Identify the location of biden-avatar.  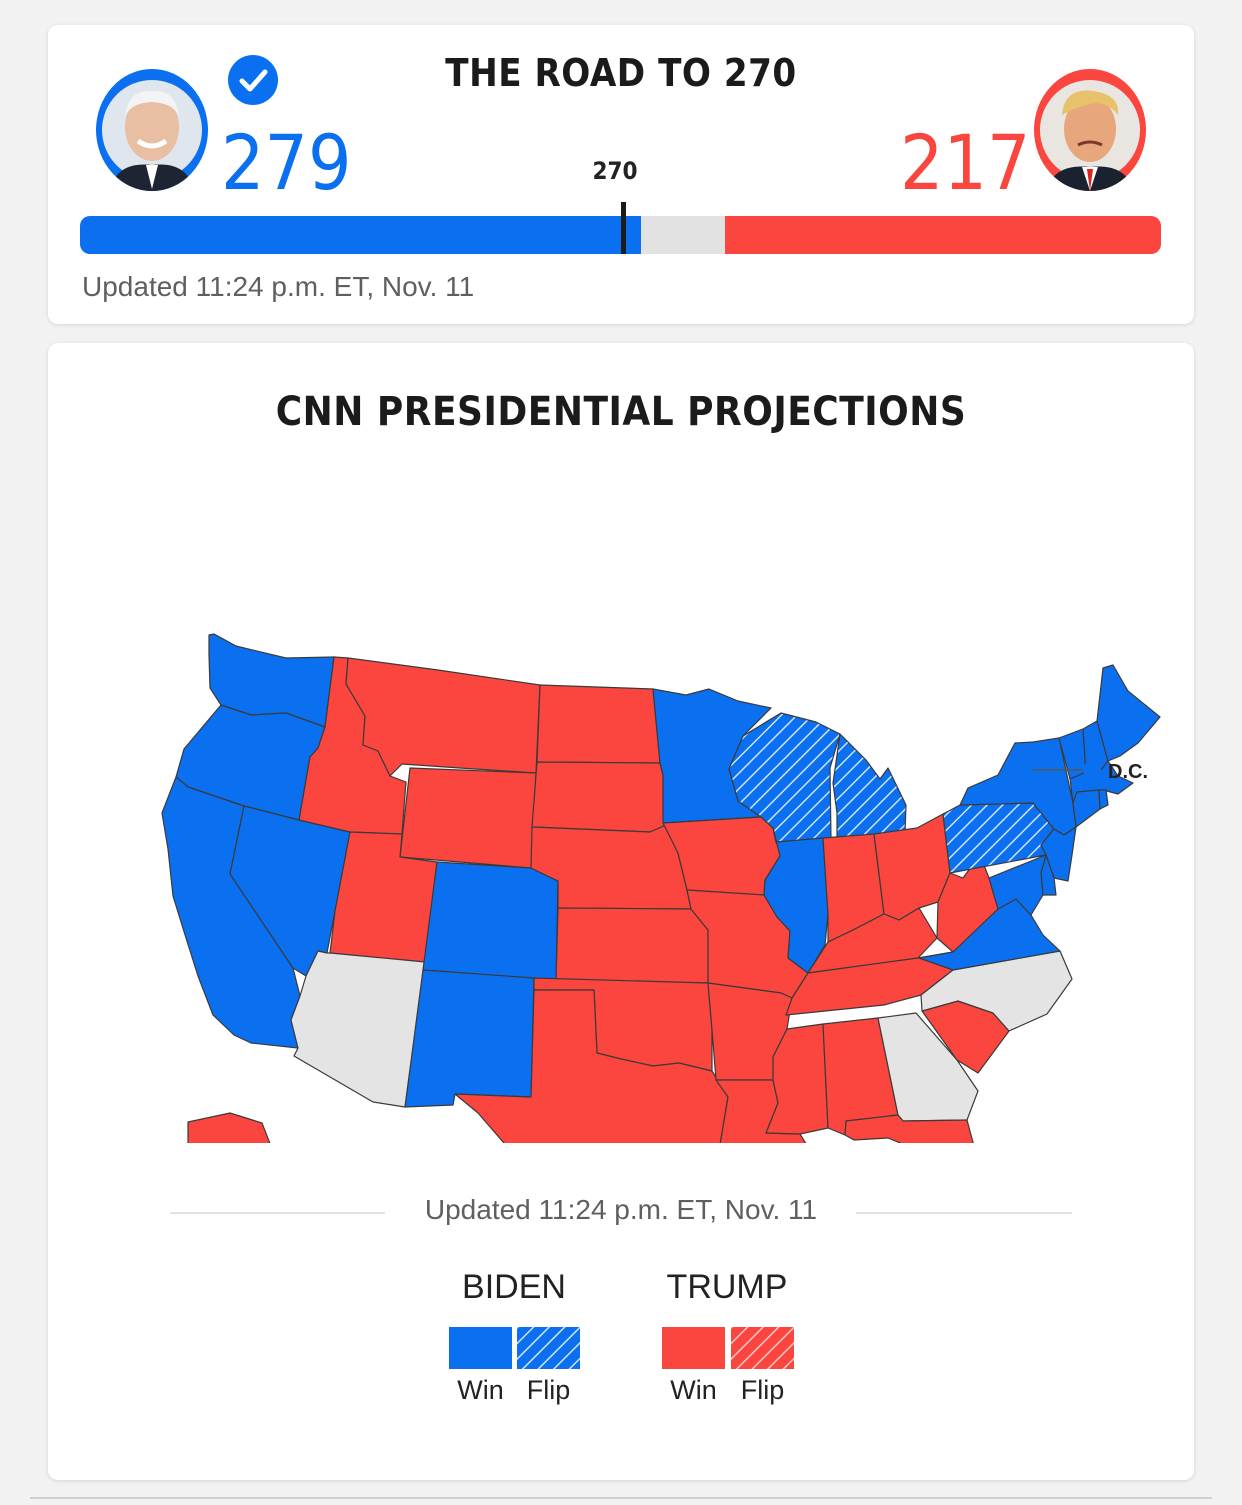
(152, 130).